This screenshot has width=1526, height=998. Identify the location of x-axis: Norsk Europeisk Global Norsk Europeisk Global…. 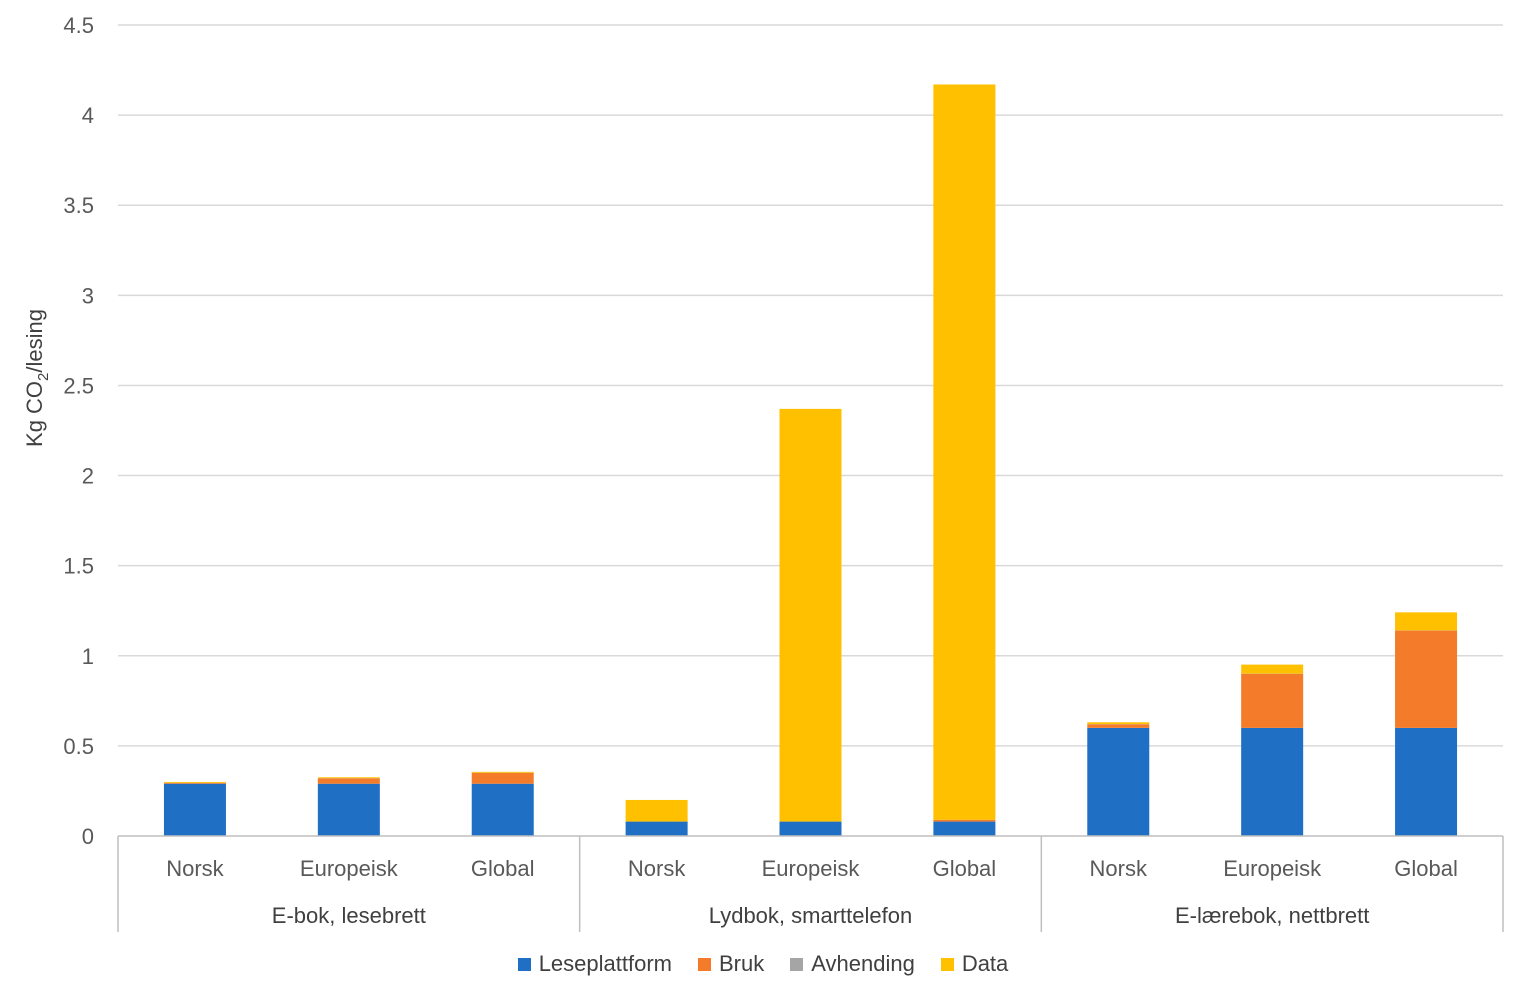
(810, 883).